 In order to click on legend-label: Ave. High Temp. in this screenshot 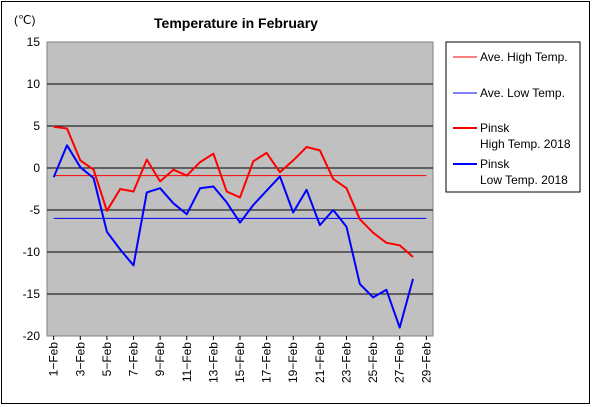, I will do `click(524, 57)`.